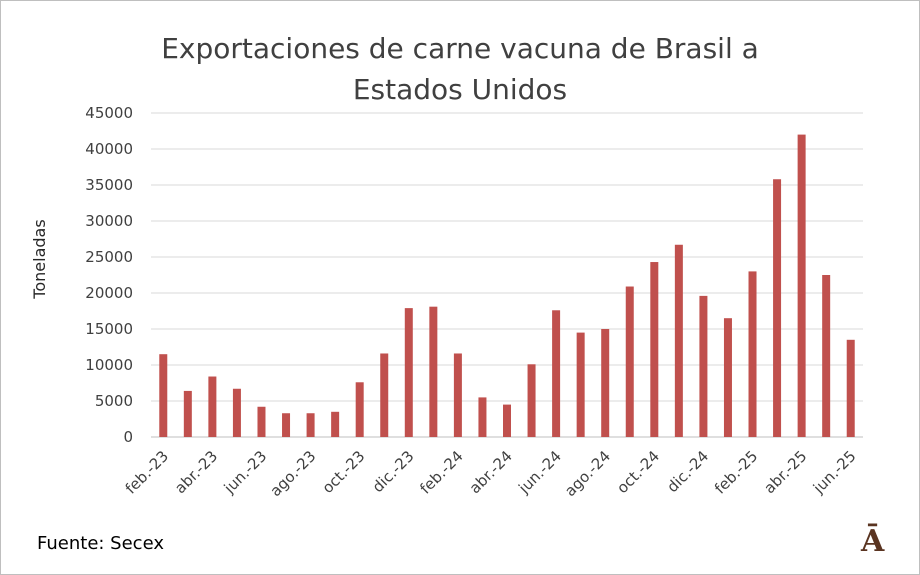 The height and width of the screenshot is (575, 920). I want to click on bar-sep.-24, so click(629, 361).